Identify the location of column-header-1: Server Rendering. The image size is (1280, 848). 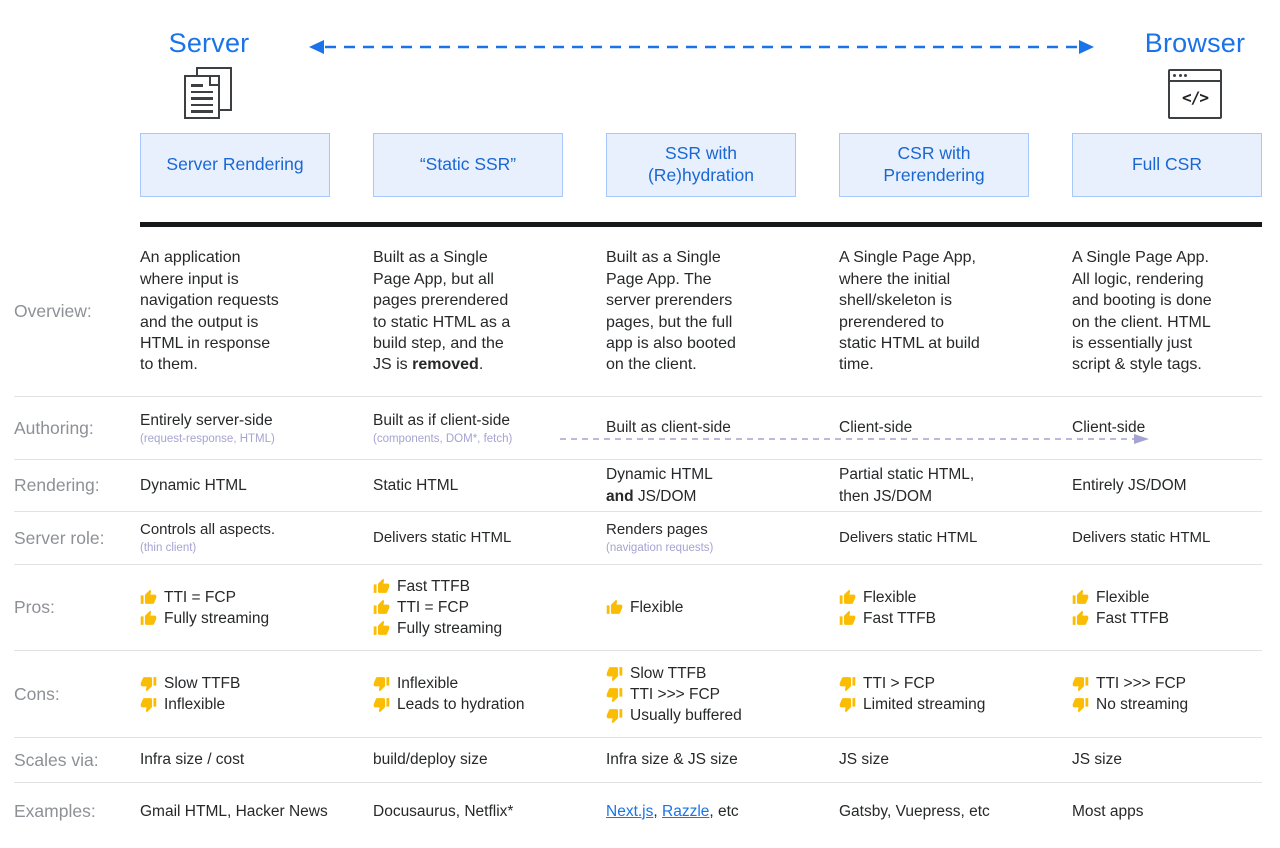
(235, 165).